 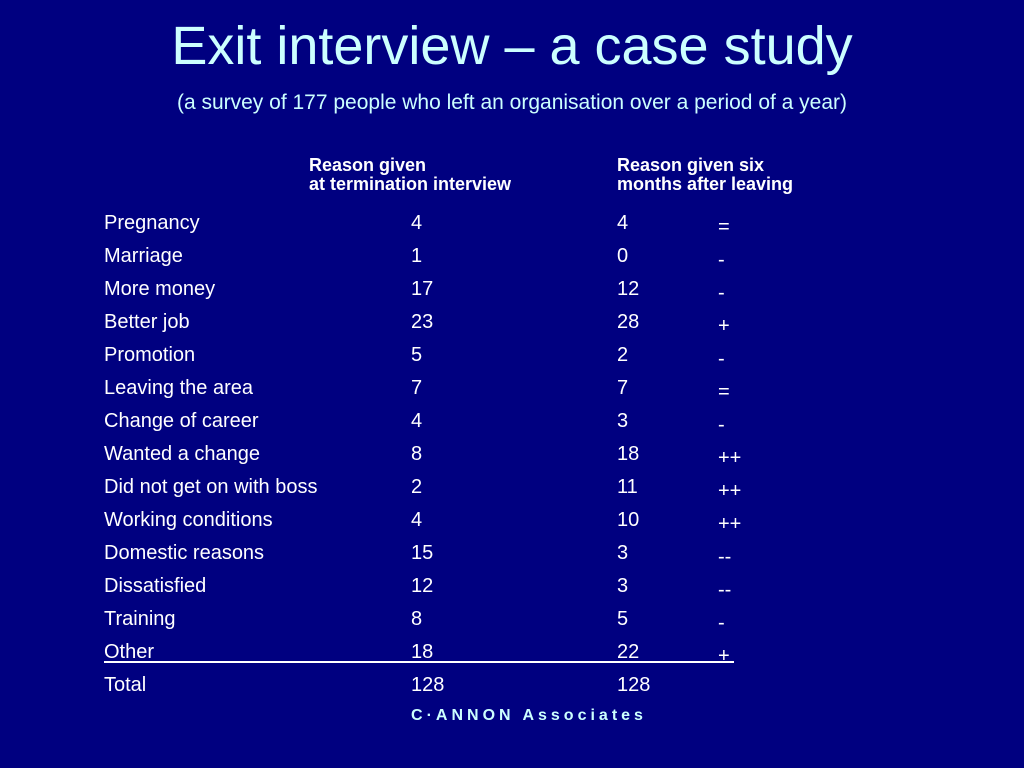 I want to click on column-header-termination-line-1: Reason given, so click(x=368, y=165).